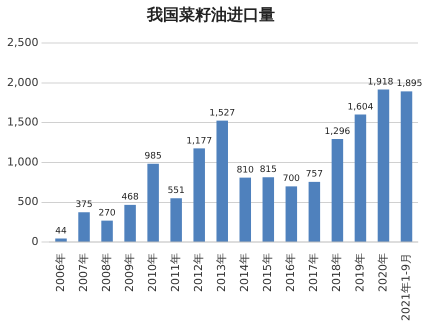 The height and width of the screenshot is (326, 424). I want to click on x-tick-label: 2020年, so click(383, 272).